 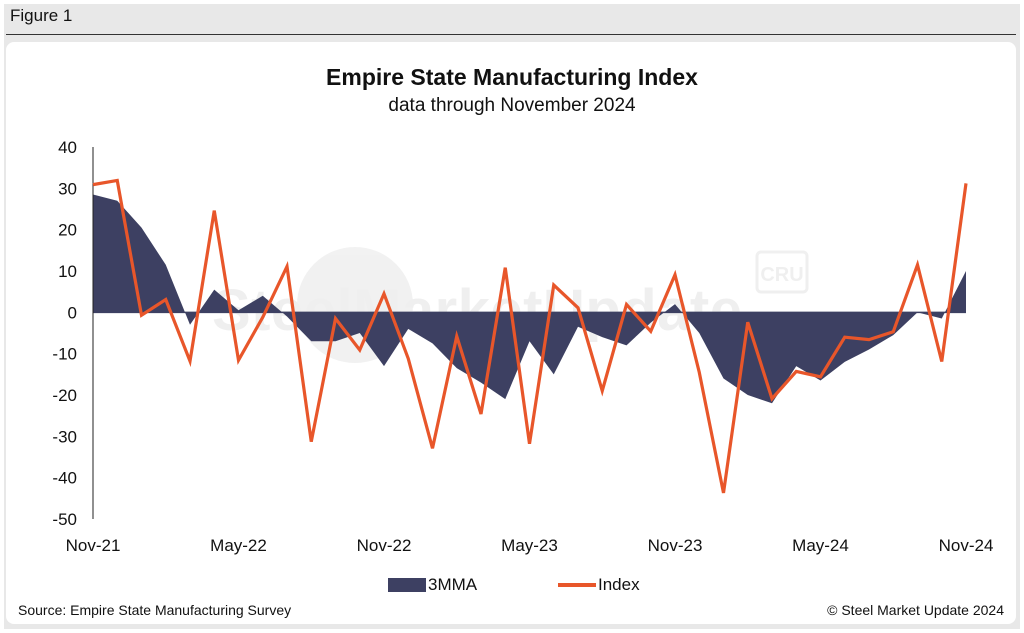 What do you see at coordinates (67, 271) in the screenshot?
I see `y-tick-label: 10` at bounding box center [67, 271].